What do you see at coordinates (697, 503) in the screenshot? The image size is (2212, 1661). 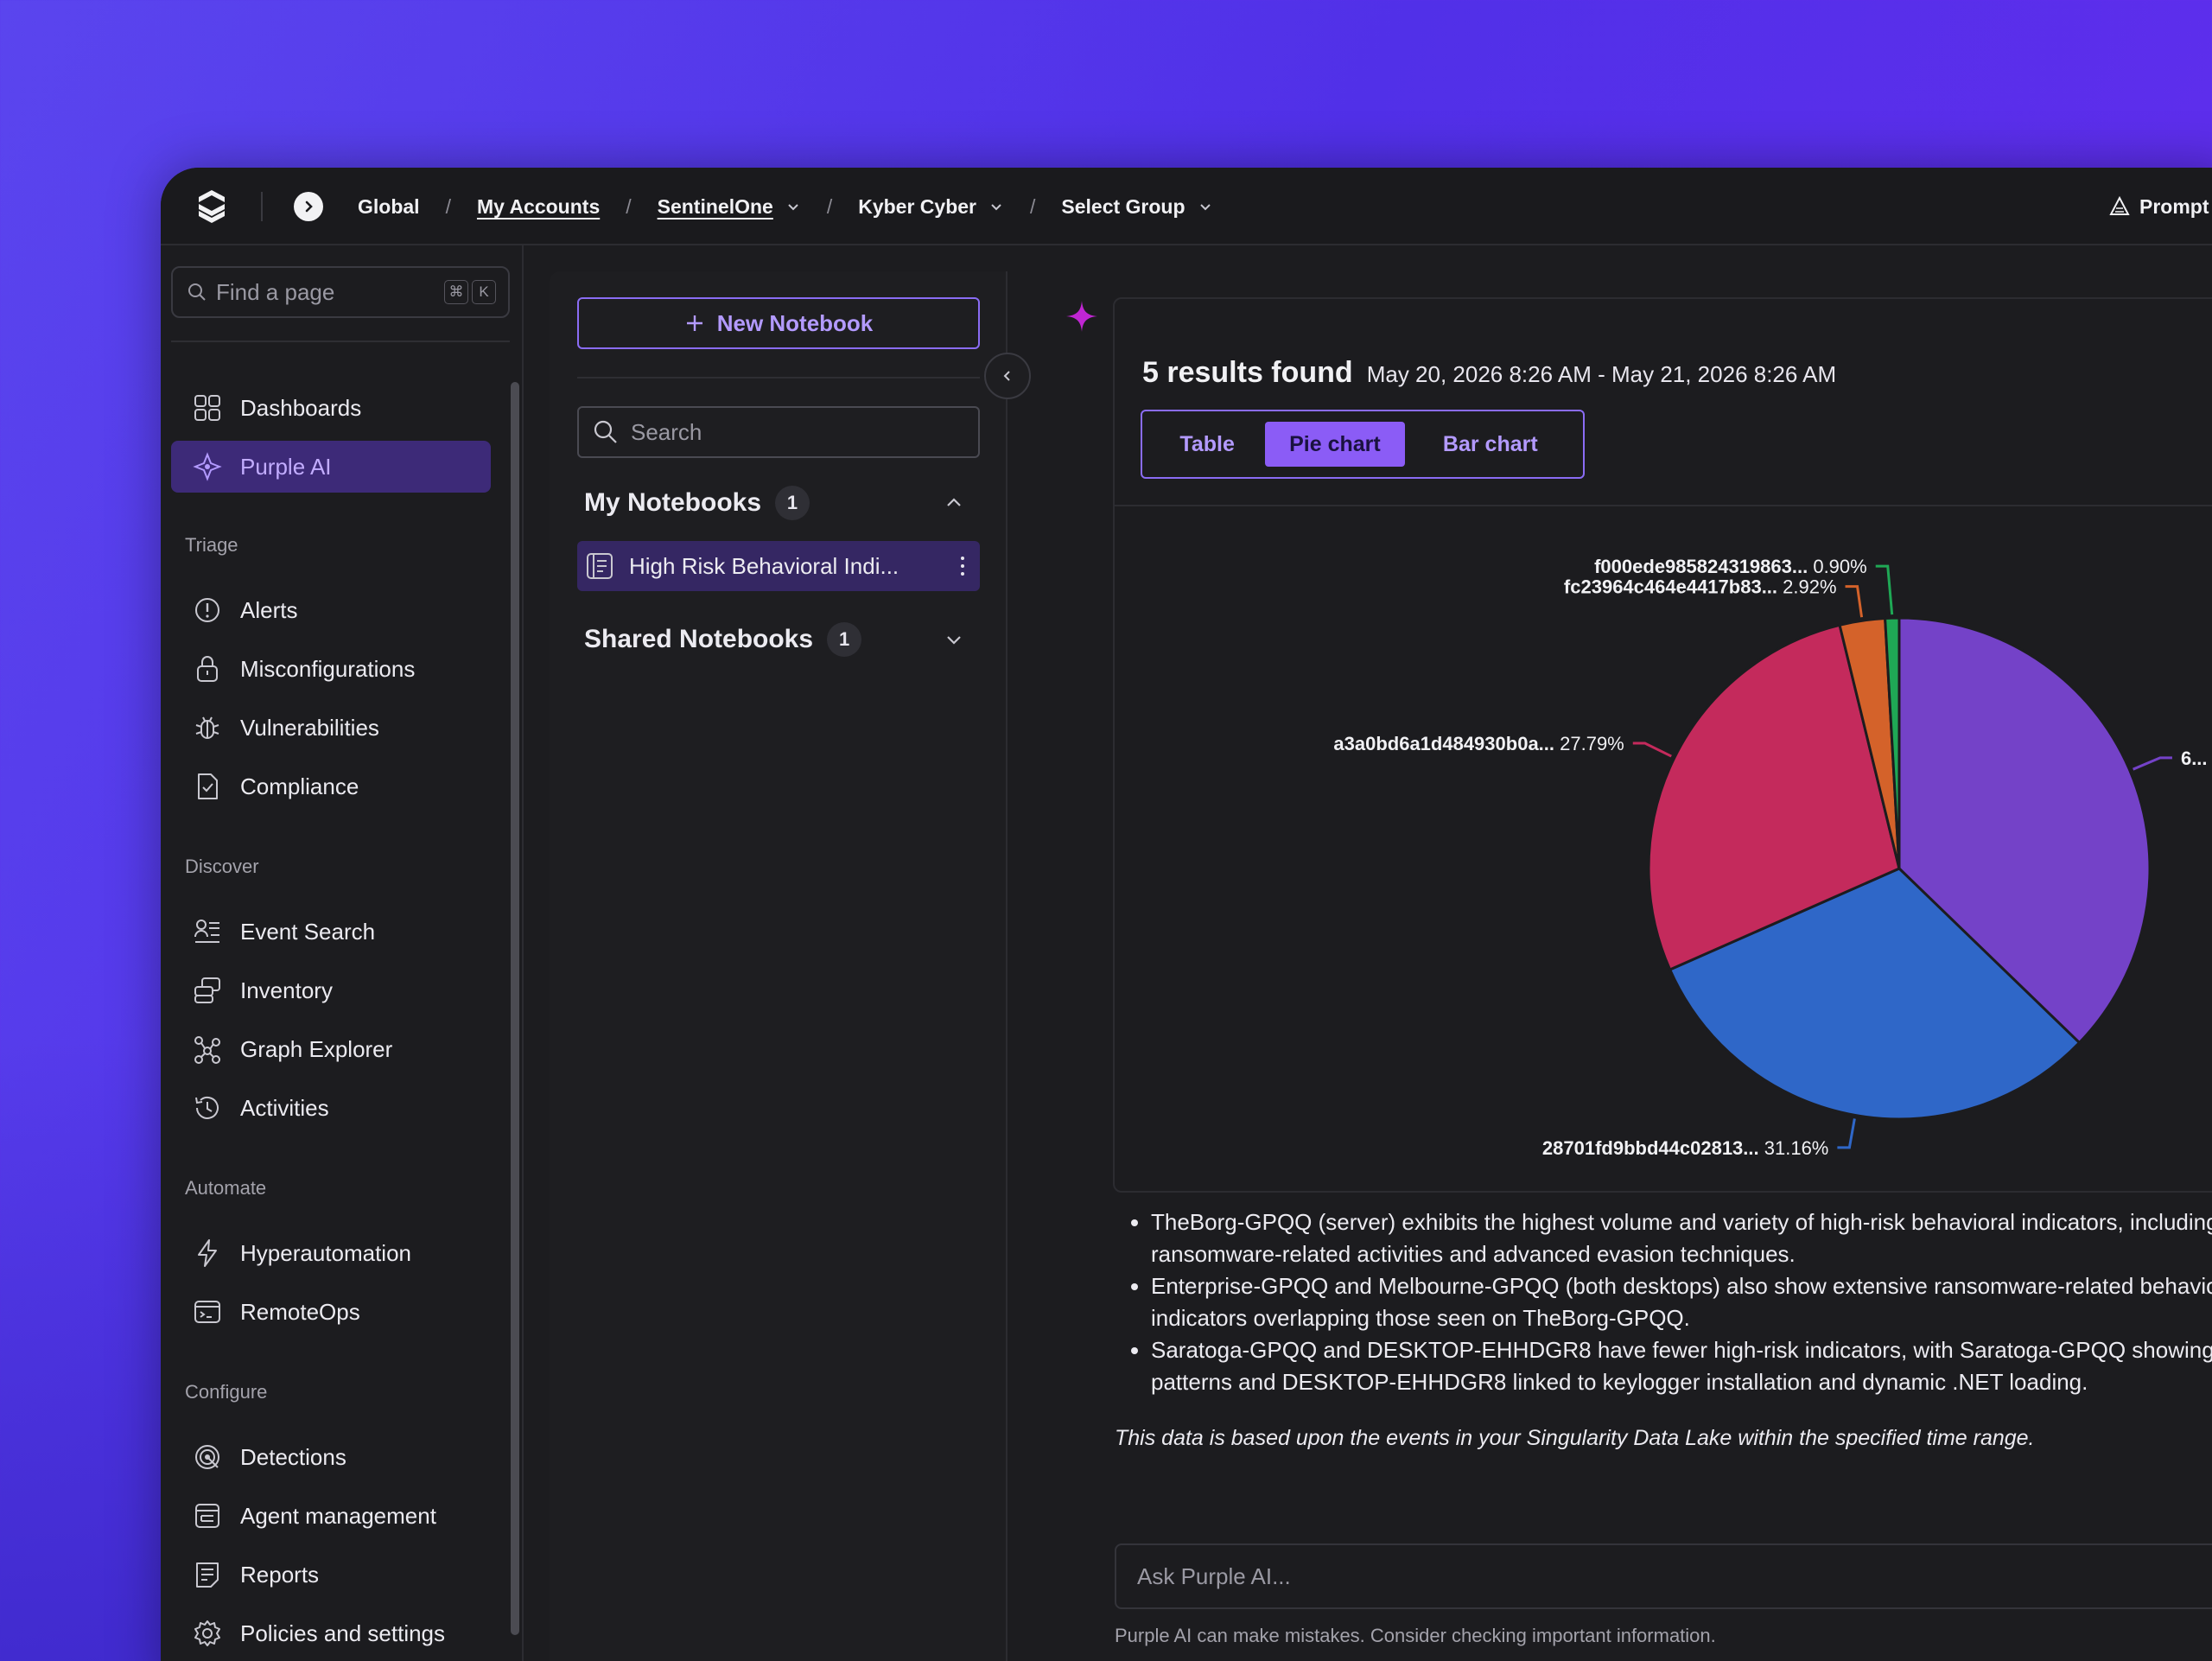 I see `my-notebooks-header: My Notebooks 1` at bounding box center [697, 503].